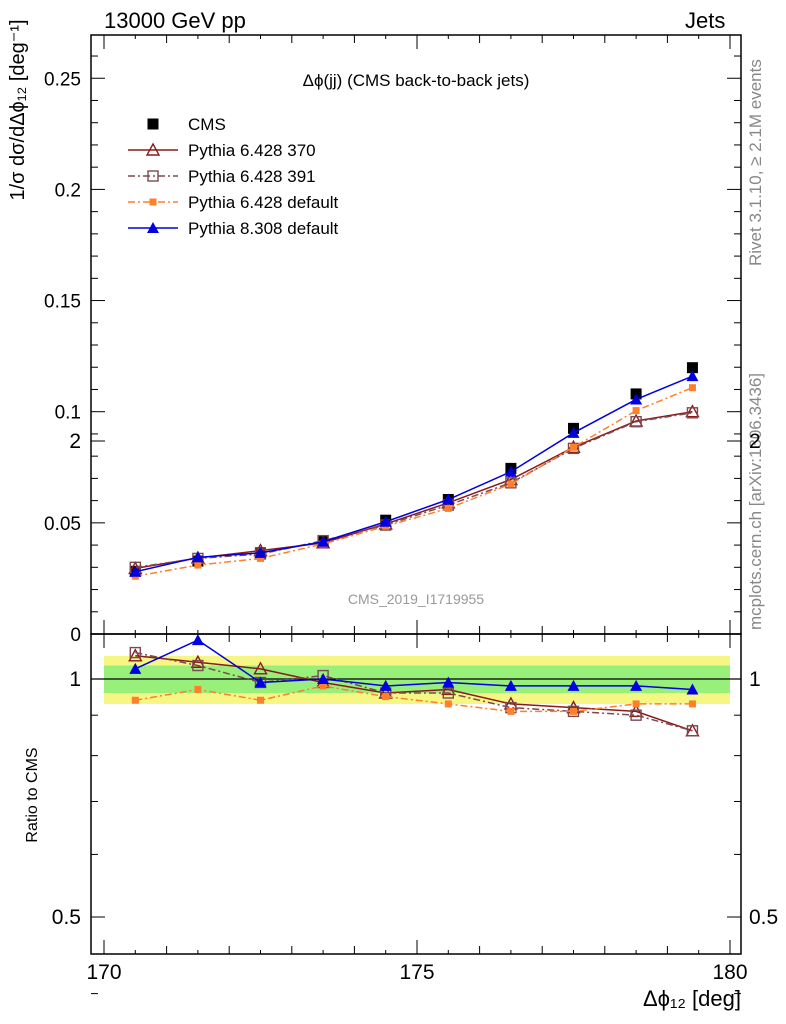 The height and width of the screenshot is (1024, 786). Describe the element at coordinates (103, 972) in the screenshot. I see `x-tick-label: 170` at that location.